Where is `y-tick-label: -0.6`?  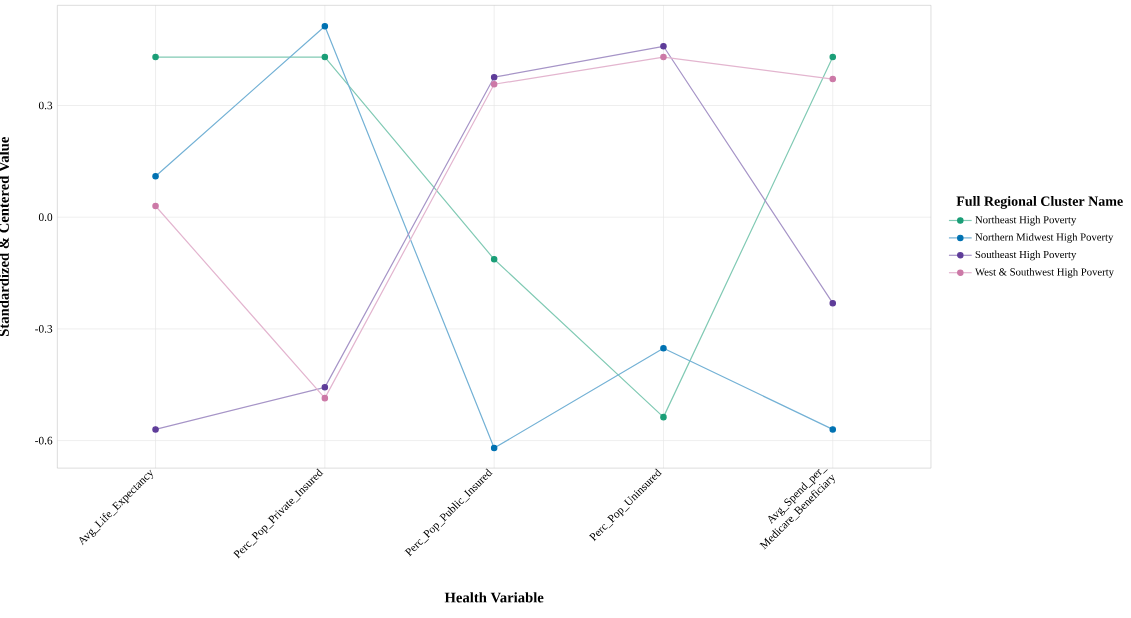 y-tick-label: -0.6 is located at coordinates (44, 440).